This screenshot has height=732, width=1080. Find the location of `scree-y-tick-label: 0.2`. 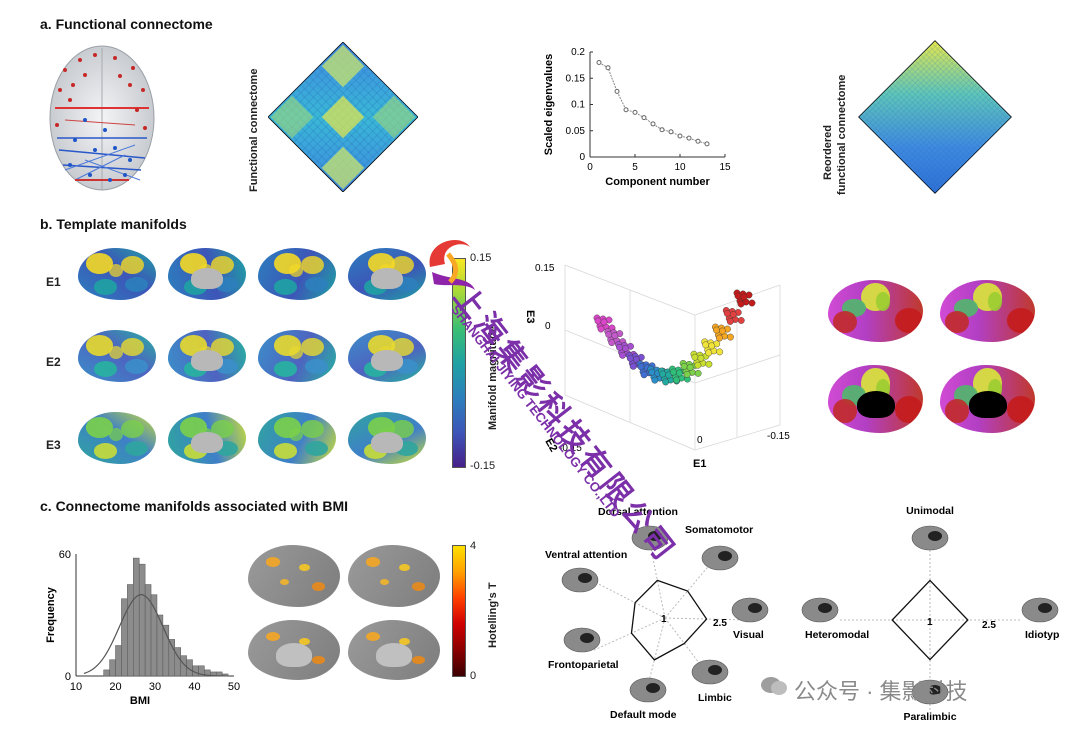

scree-y-tick-label: 0.2 is located at coordinates (578, 52).